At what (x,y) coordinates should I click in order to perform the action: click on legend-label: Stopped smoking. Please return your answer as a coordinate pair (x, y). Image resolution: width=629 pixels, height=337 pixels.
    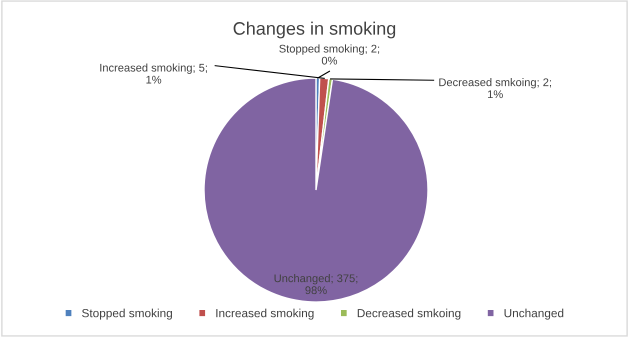
    Looking at the image, I should click on (127, 314).